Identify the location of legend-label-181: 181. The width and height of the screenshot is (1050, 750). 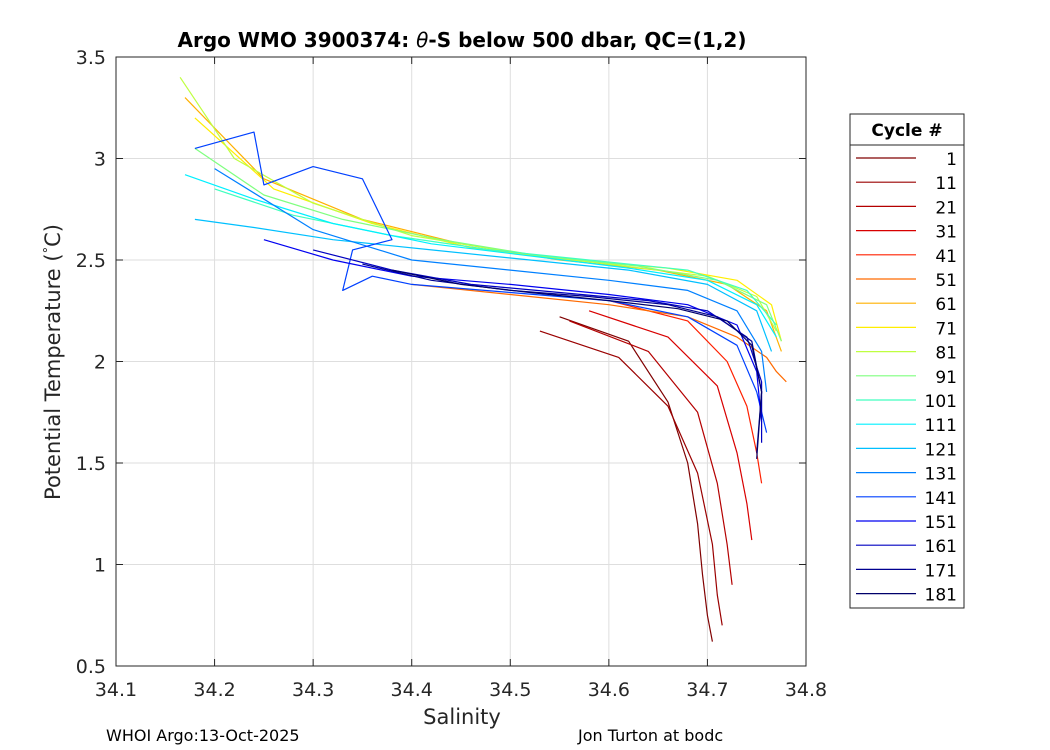
(941, 596).